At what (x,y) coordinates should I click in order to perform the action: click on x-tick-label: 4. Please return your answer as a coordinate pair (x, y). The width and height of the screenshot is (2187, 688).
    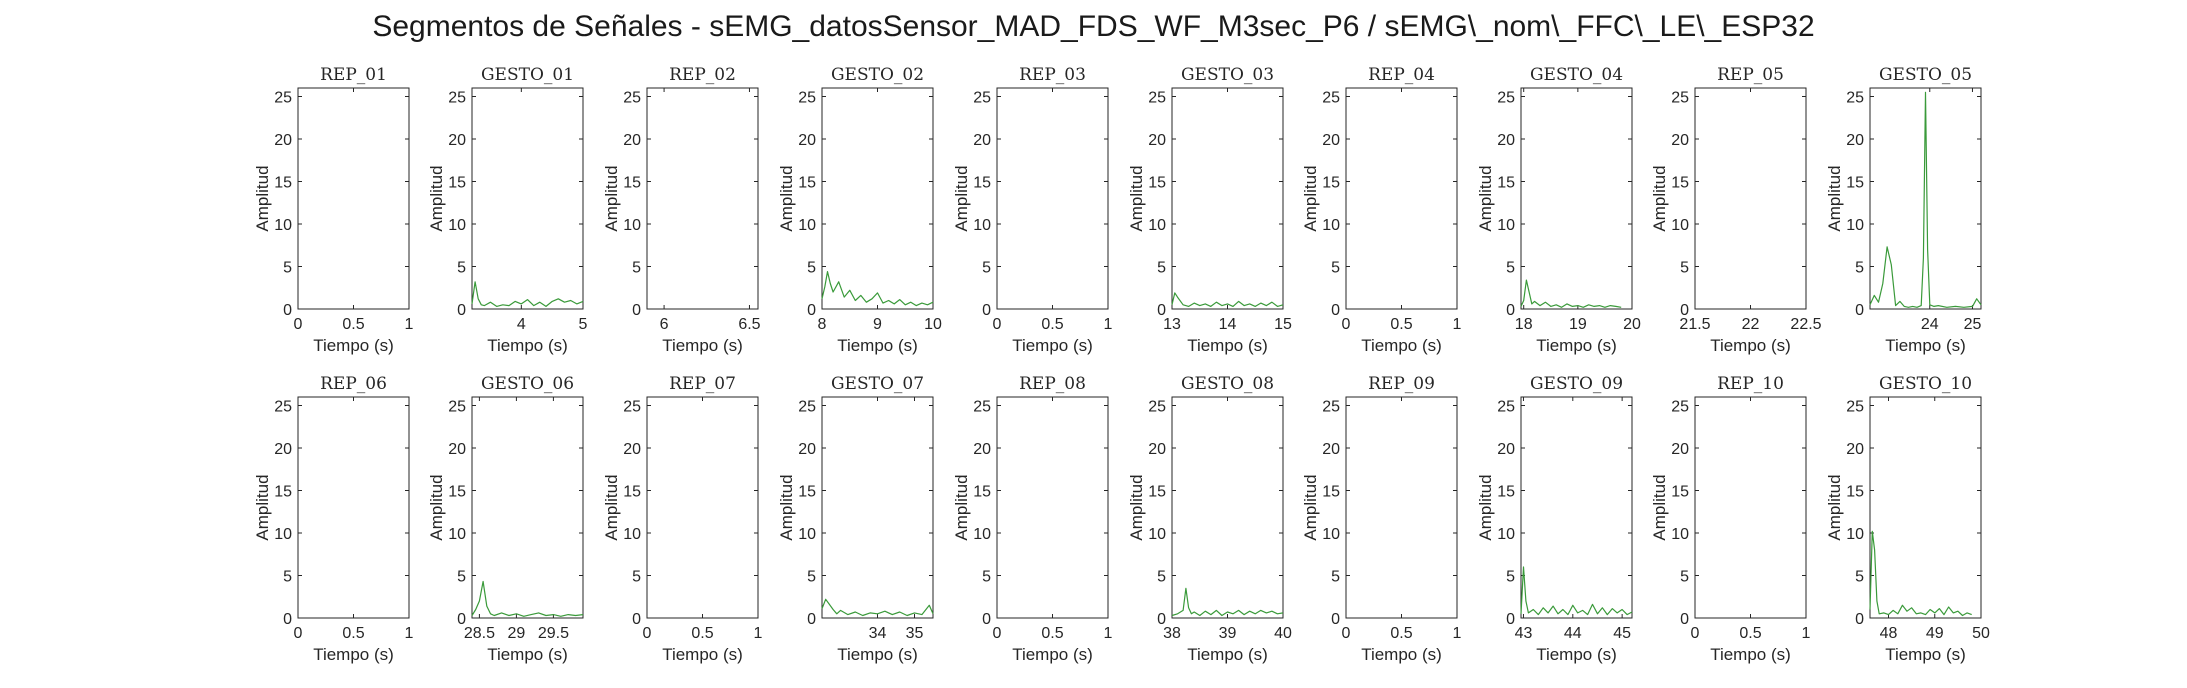
    Looking at the image, I should click on (521, 324).